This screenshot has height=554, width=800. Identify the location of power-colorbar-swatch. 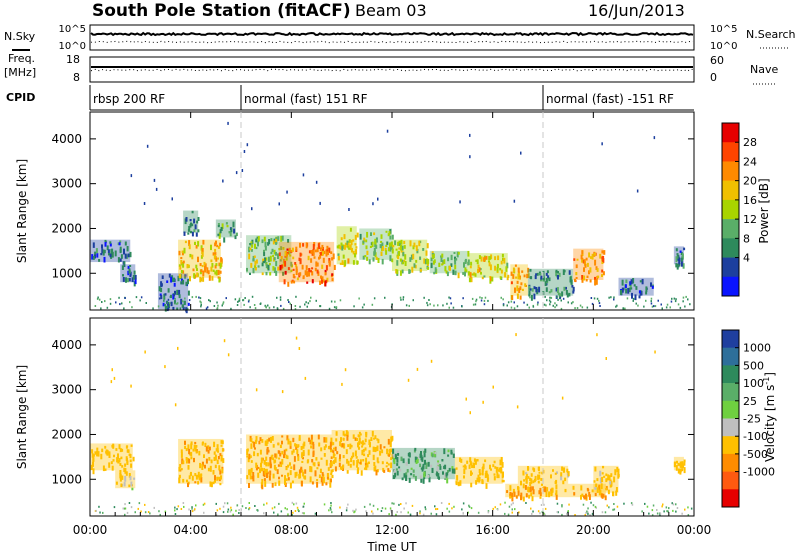
(730, 229).